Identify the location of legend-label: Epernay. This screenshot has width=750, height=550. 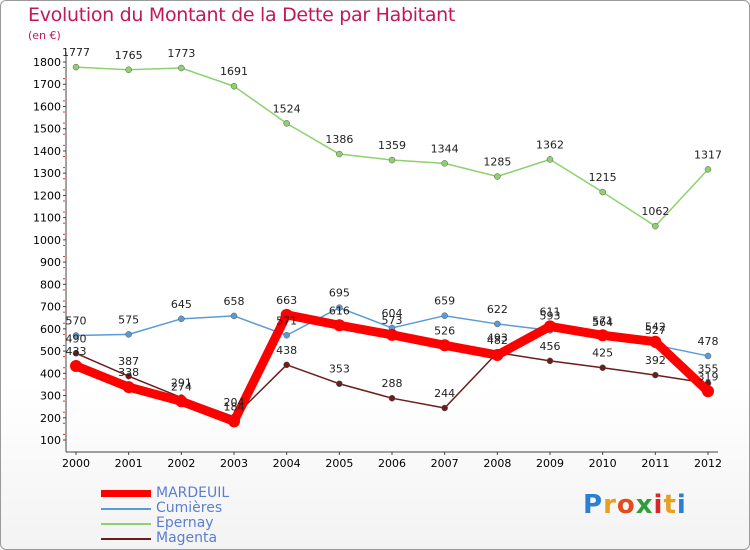
(185, 523).